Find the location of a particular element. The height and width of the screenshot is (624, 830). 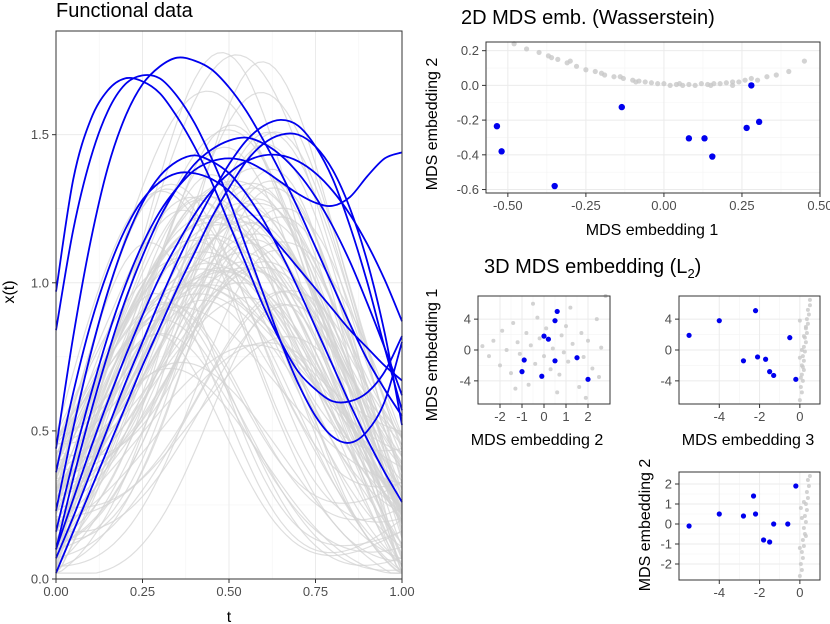

y-tick-label: -4 is located at coordinates (666, 380).